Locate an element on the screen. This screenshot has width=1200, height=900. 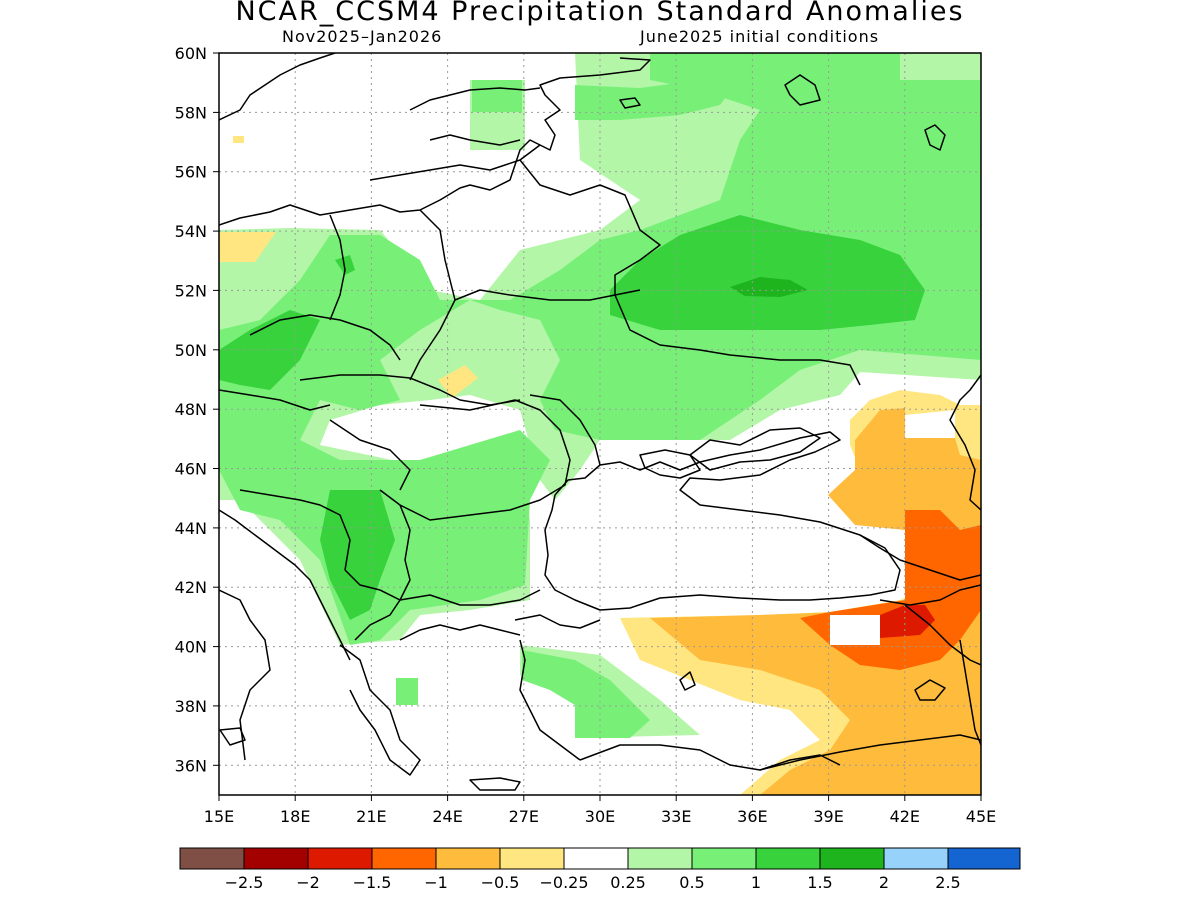
border-romania is located at coordinates (475, 460).